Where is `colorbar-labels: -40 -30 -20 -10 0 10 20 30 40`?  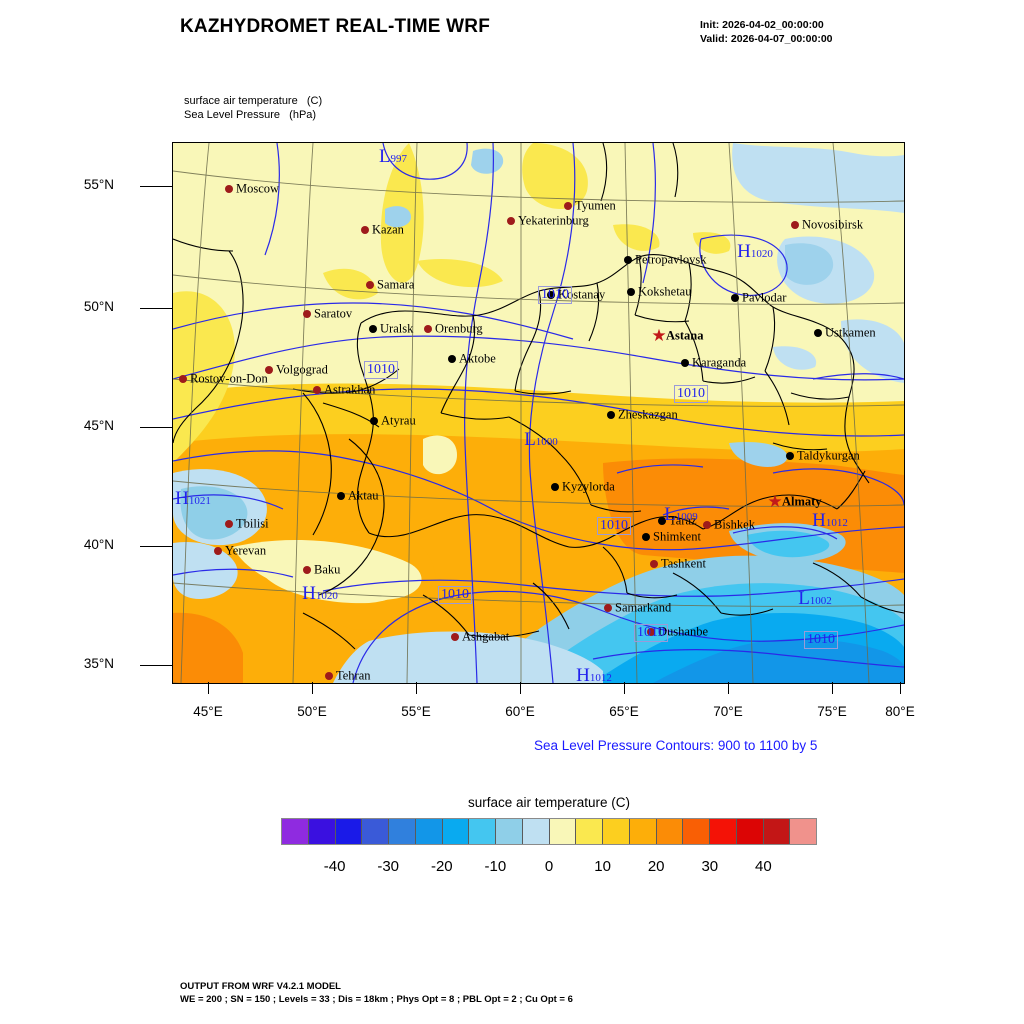
colorbar-labels: -40 -30 -20 -10 0 10 20 30 40 is located at coordinates (549, 869).